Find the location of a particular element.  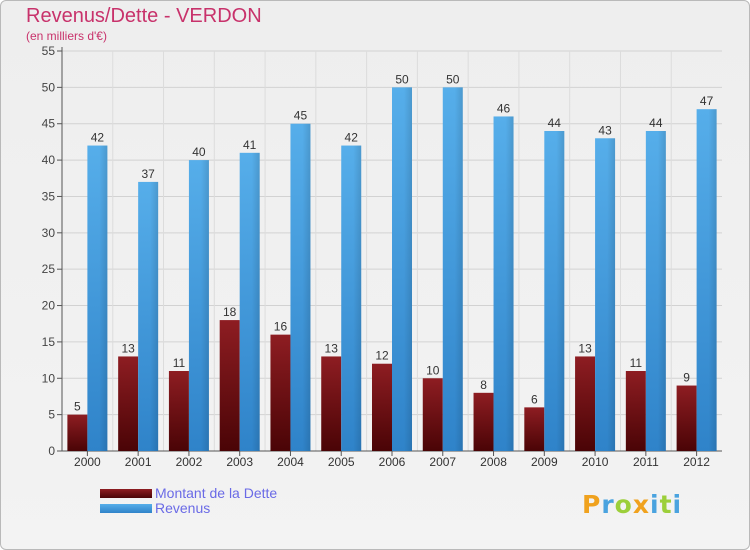

bar-debt-2007 is located at coordinates (432, 414).